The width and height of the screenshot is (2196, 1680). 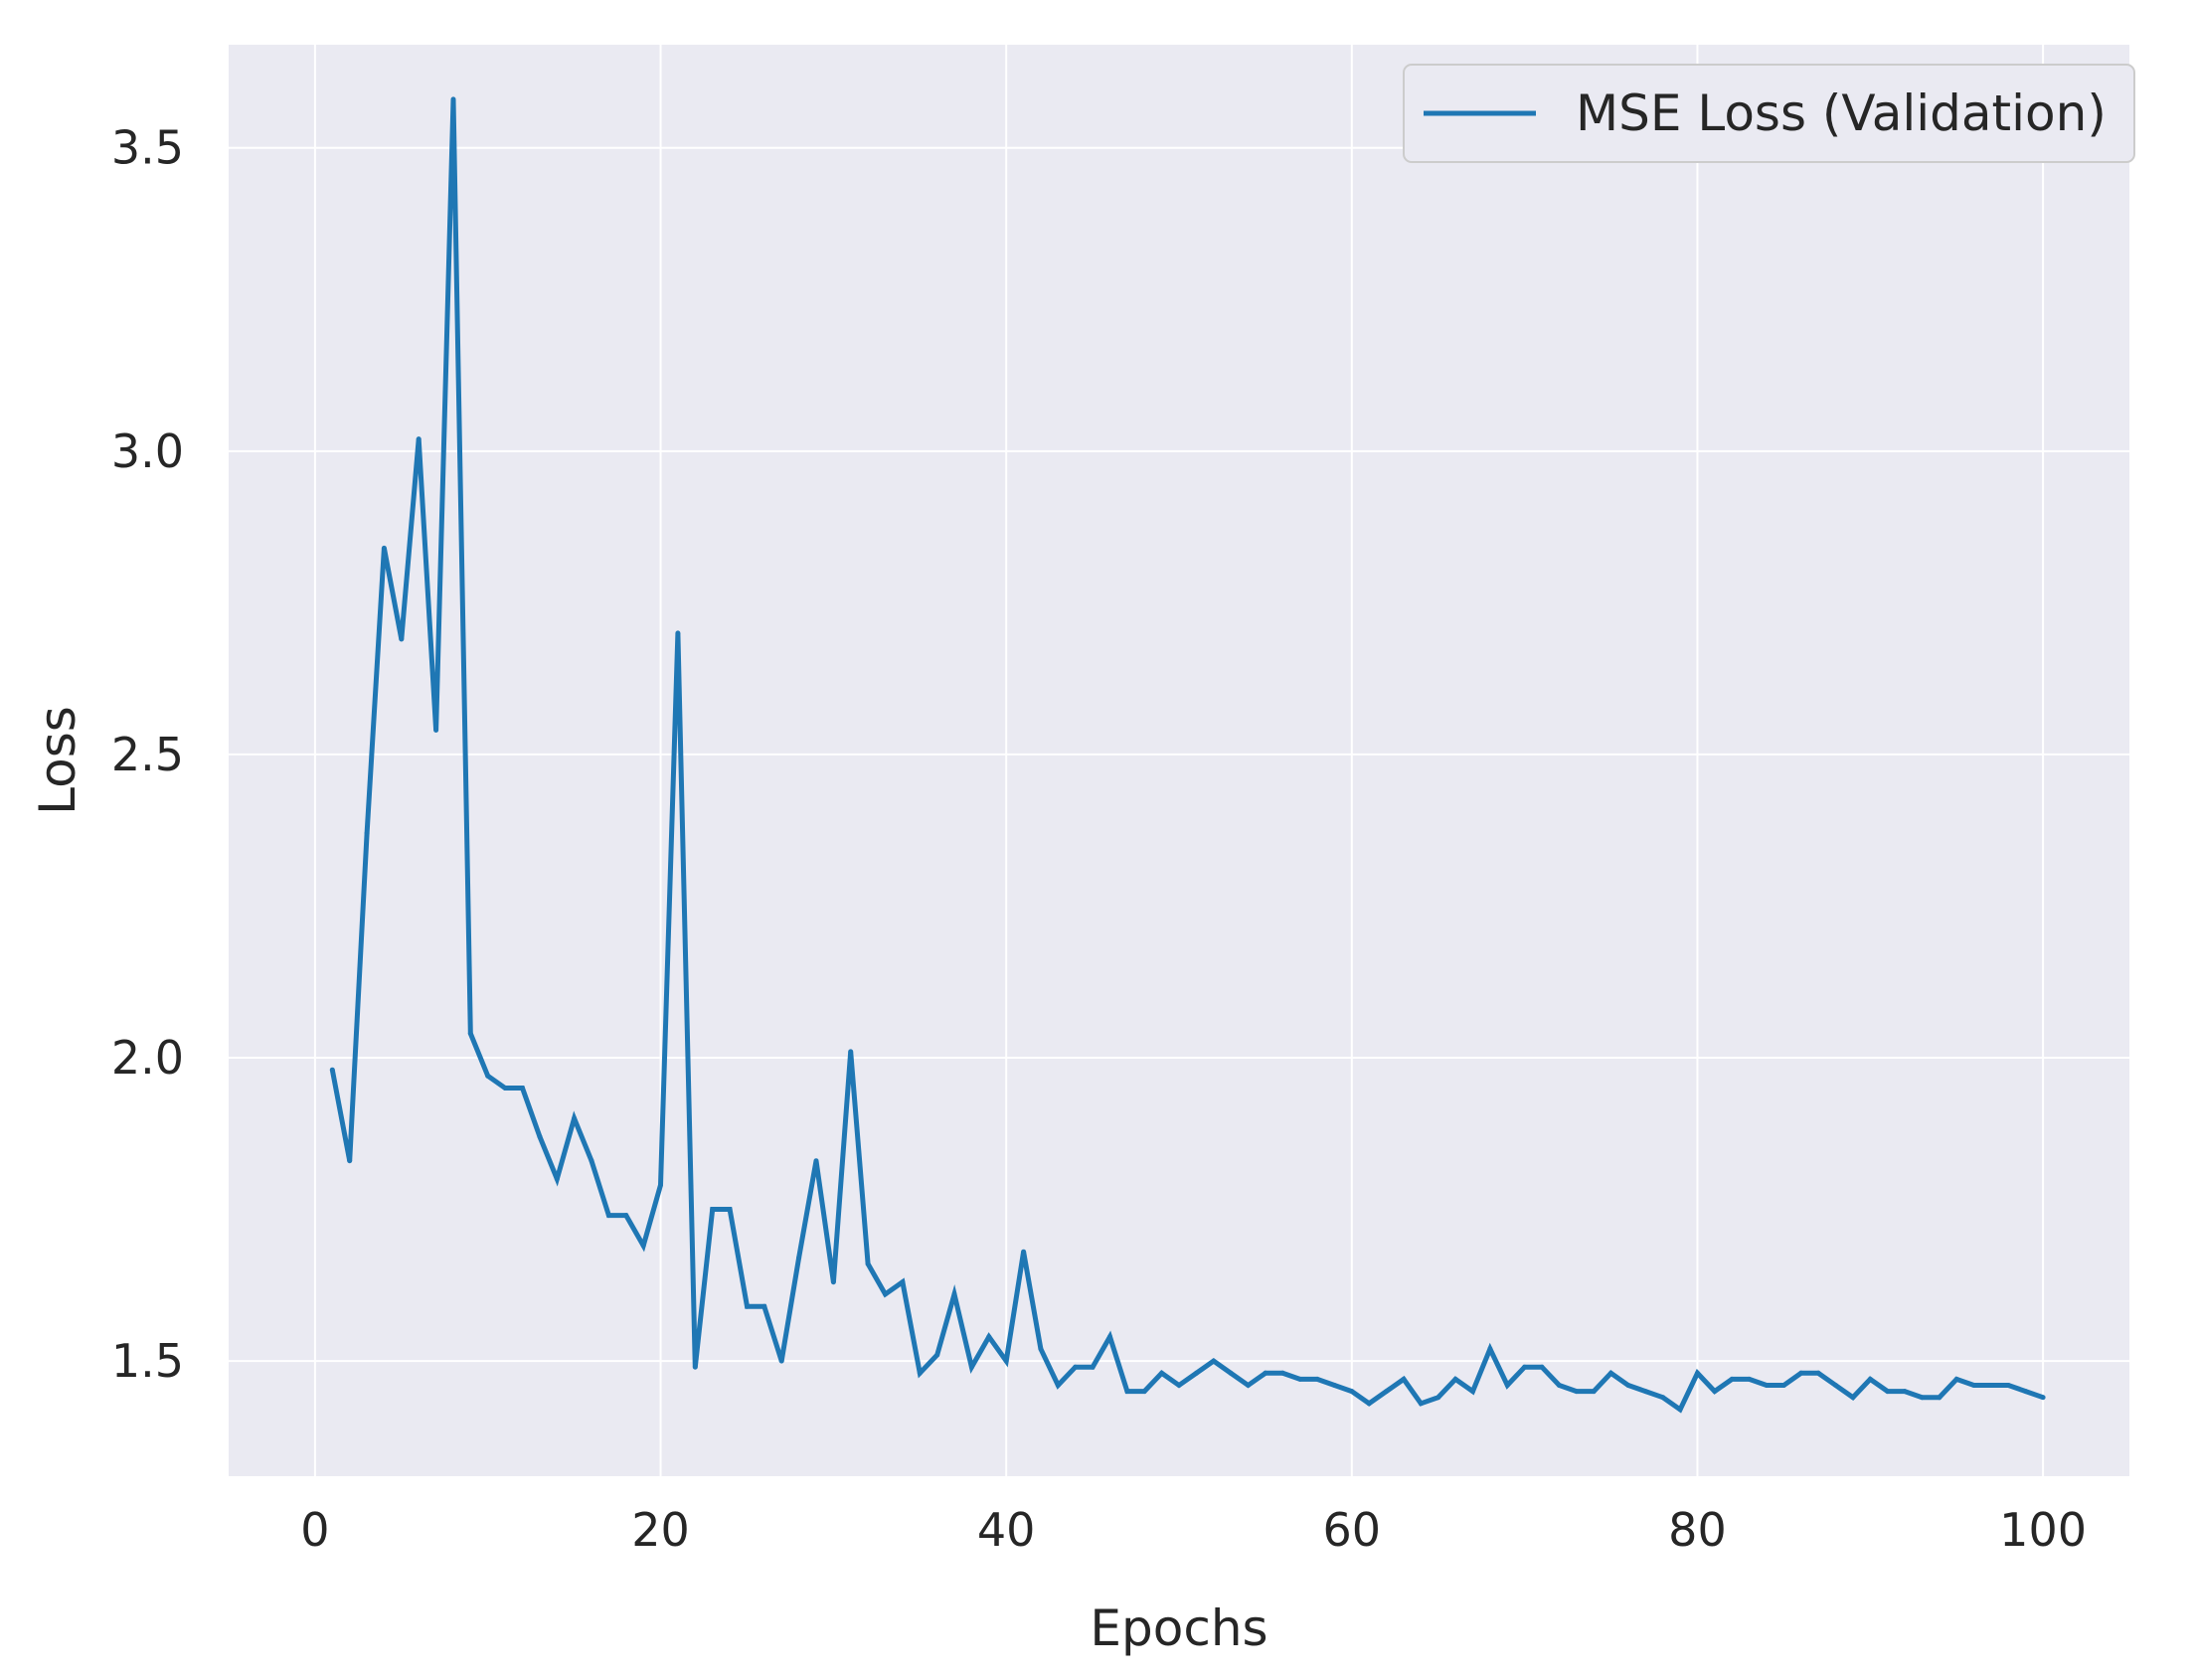 What do you see at coordinates (147, 451) in the screenshot?
I see `y-tick-label: 3.0` at bounding box center [147, 451].